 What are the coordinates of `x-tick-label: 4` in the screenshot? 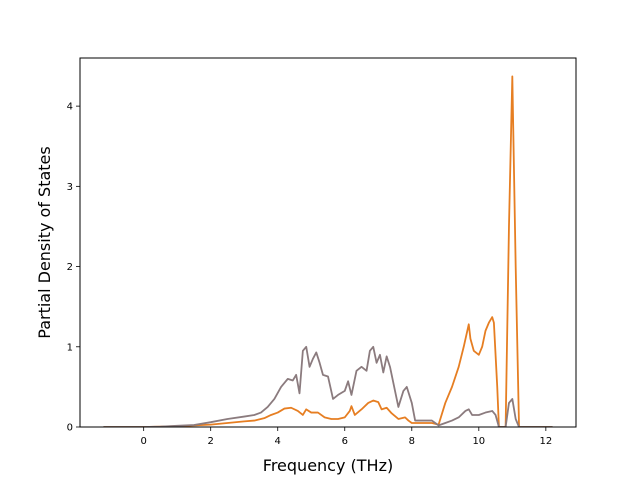 It's located at (278, 441).